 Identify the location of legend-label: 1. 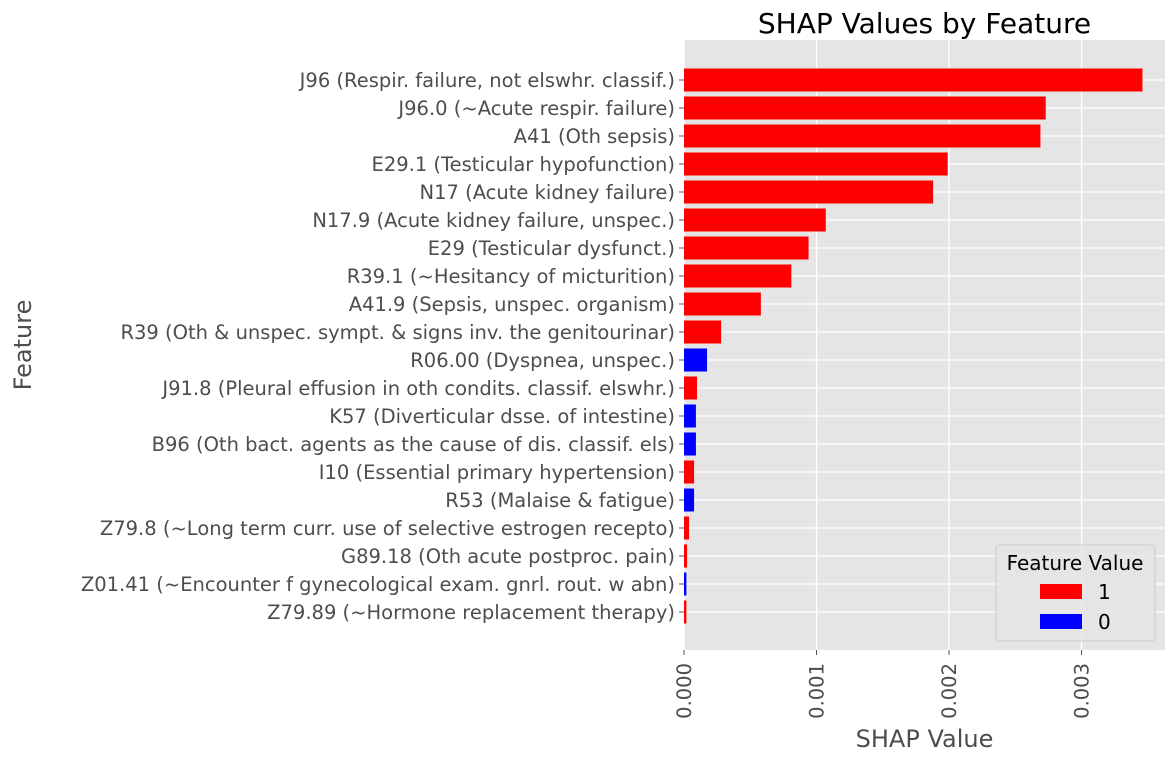
(1104, 592).